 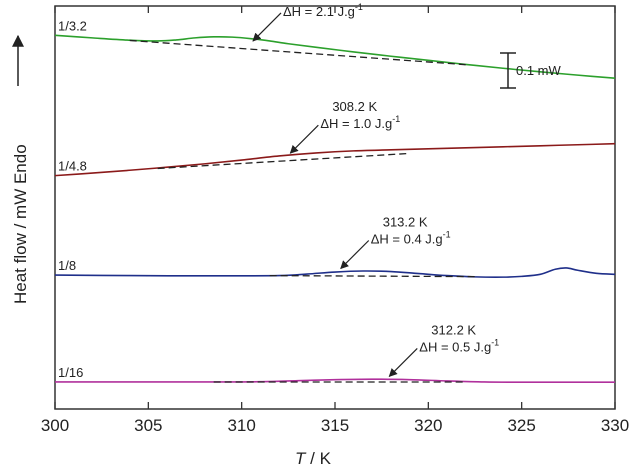 What do you see at coordinates (495, 342) in the screenshot?
I see `annotation-exp-4: -1` at bounding box center [495, 342].